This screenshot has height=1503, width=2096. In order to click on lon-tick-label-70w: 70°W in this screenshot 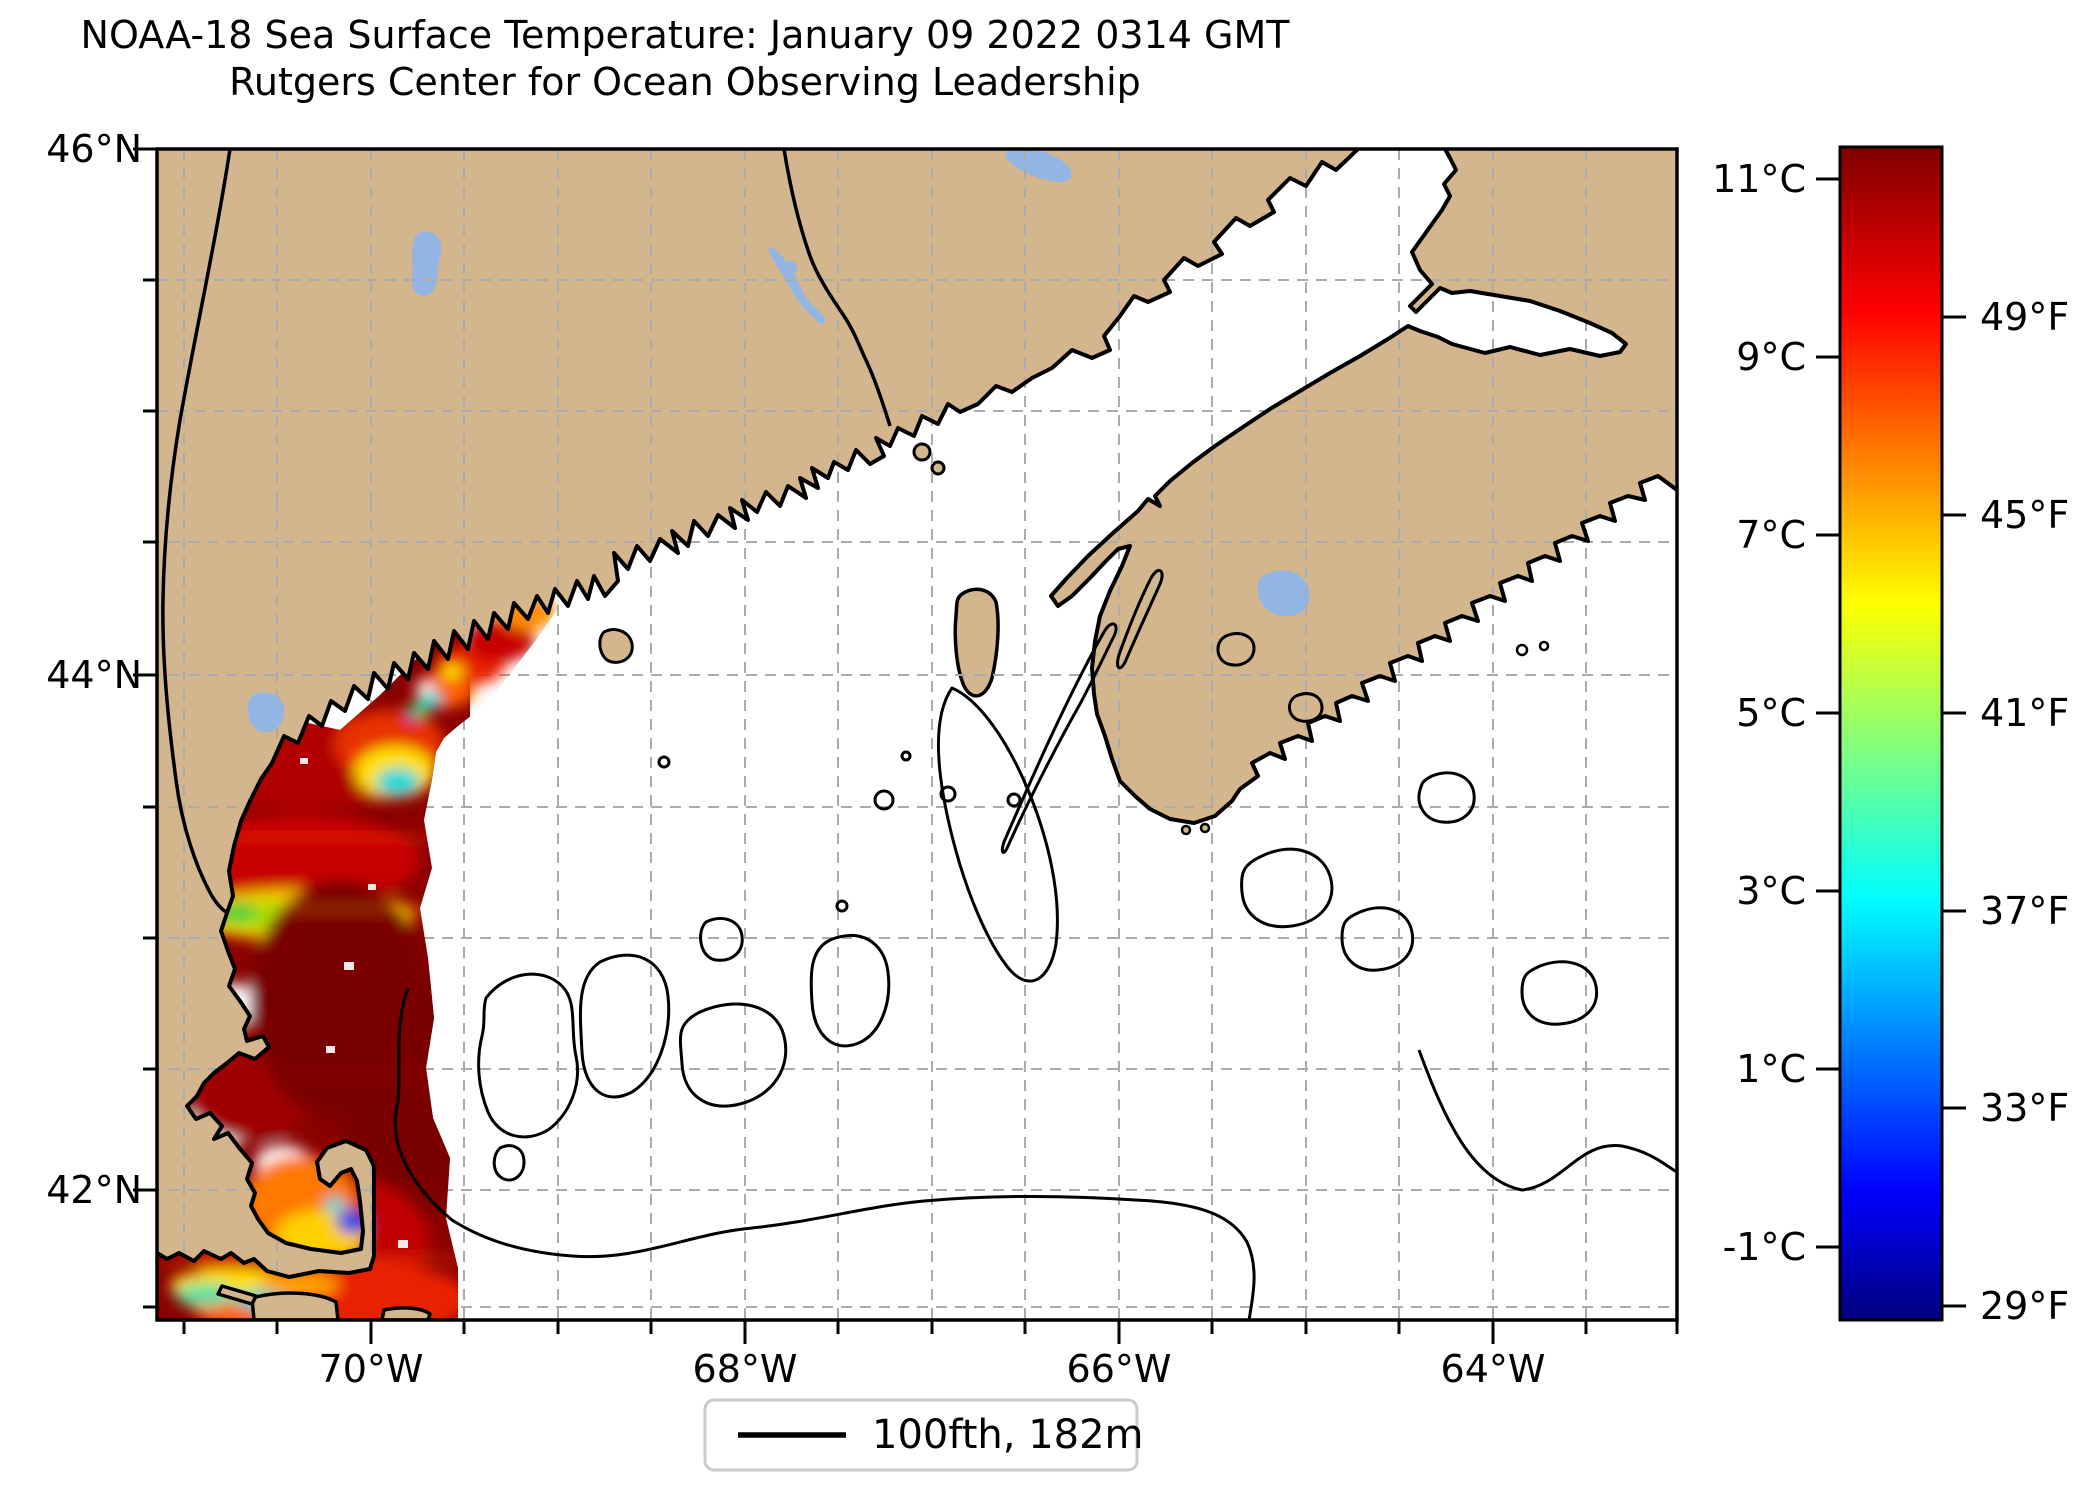, I will do `click(371, 1369)`.